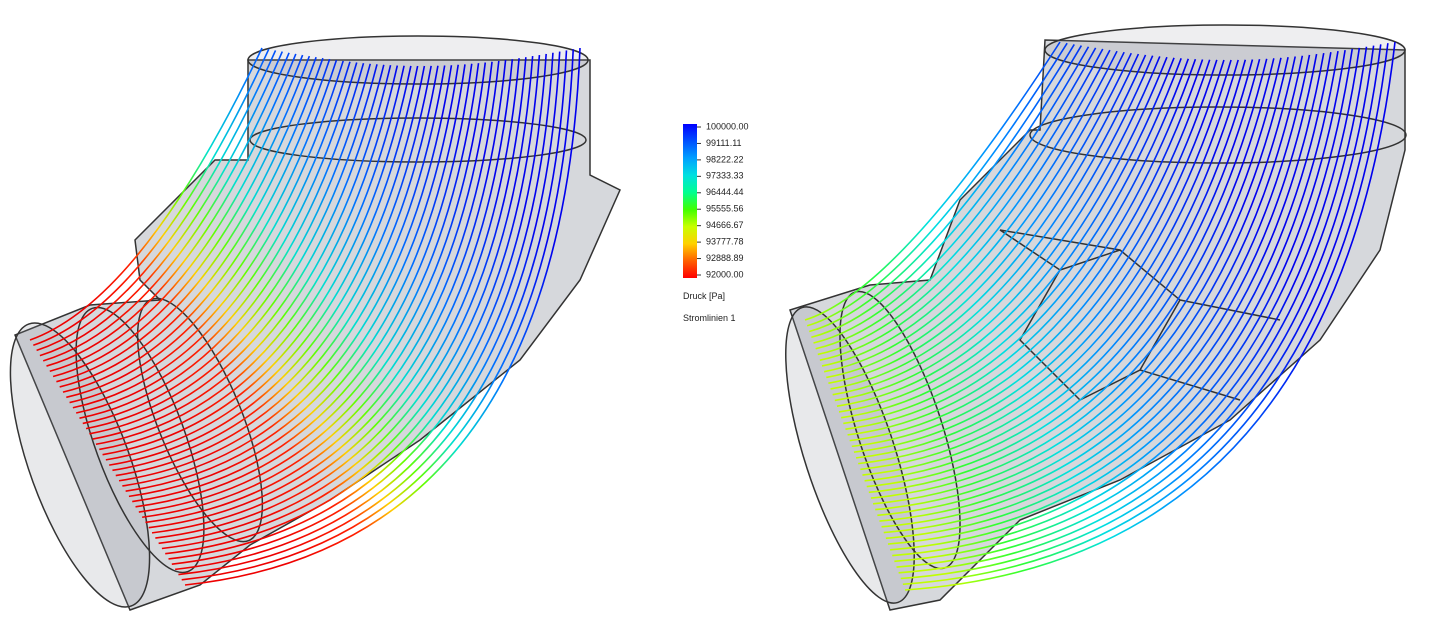 The image size is (1445, 621). I want to click on legend-name: Stromlinien 1, so click(709, 318).